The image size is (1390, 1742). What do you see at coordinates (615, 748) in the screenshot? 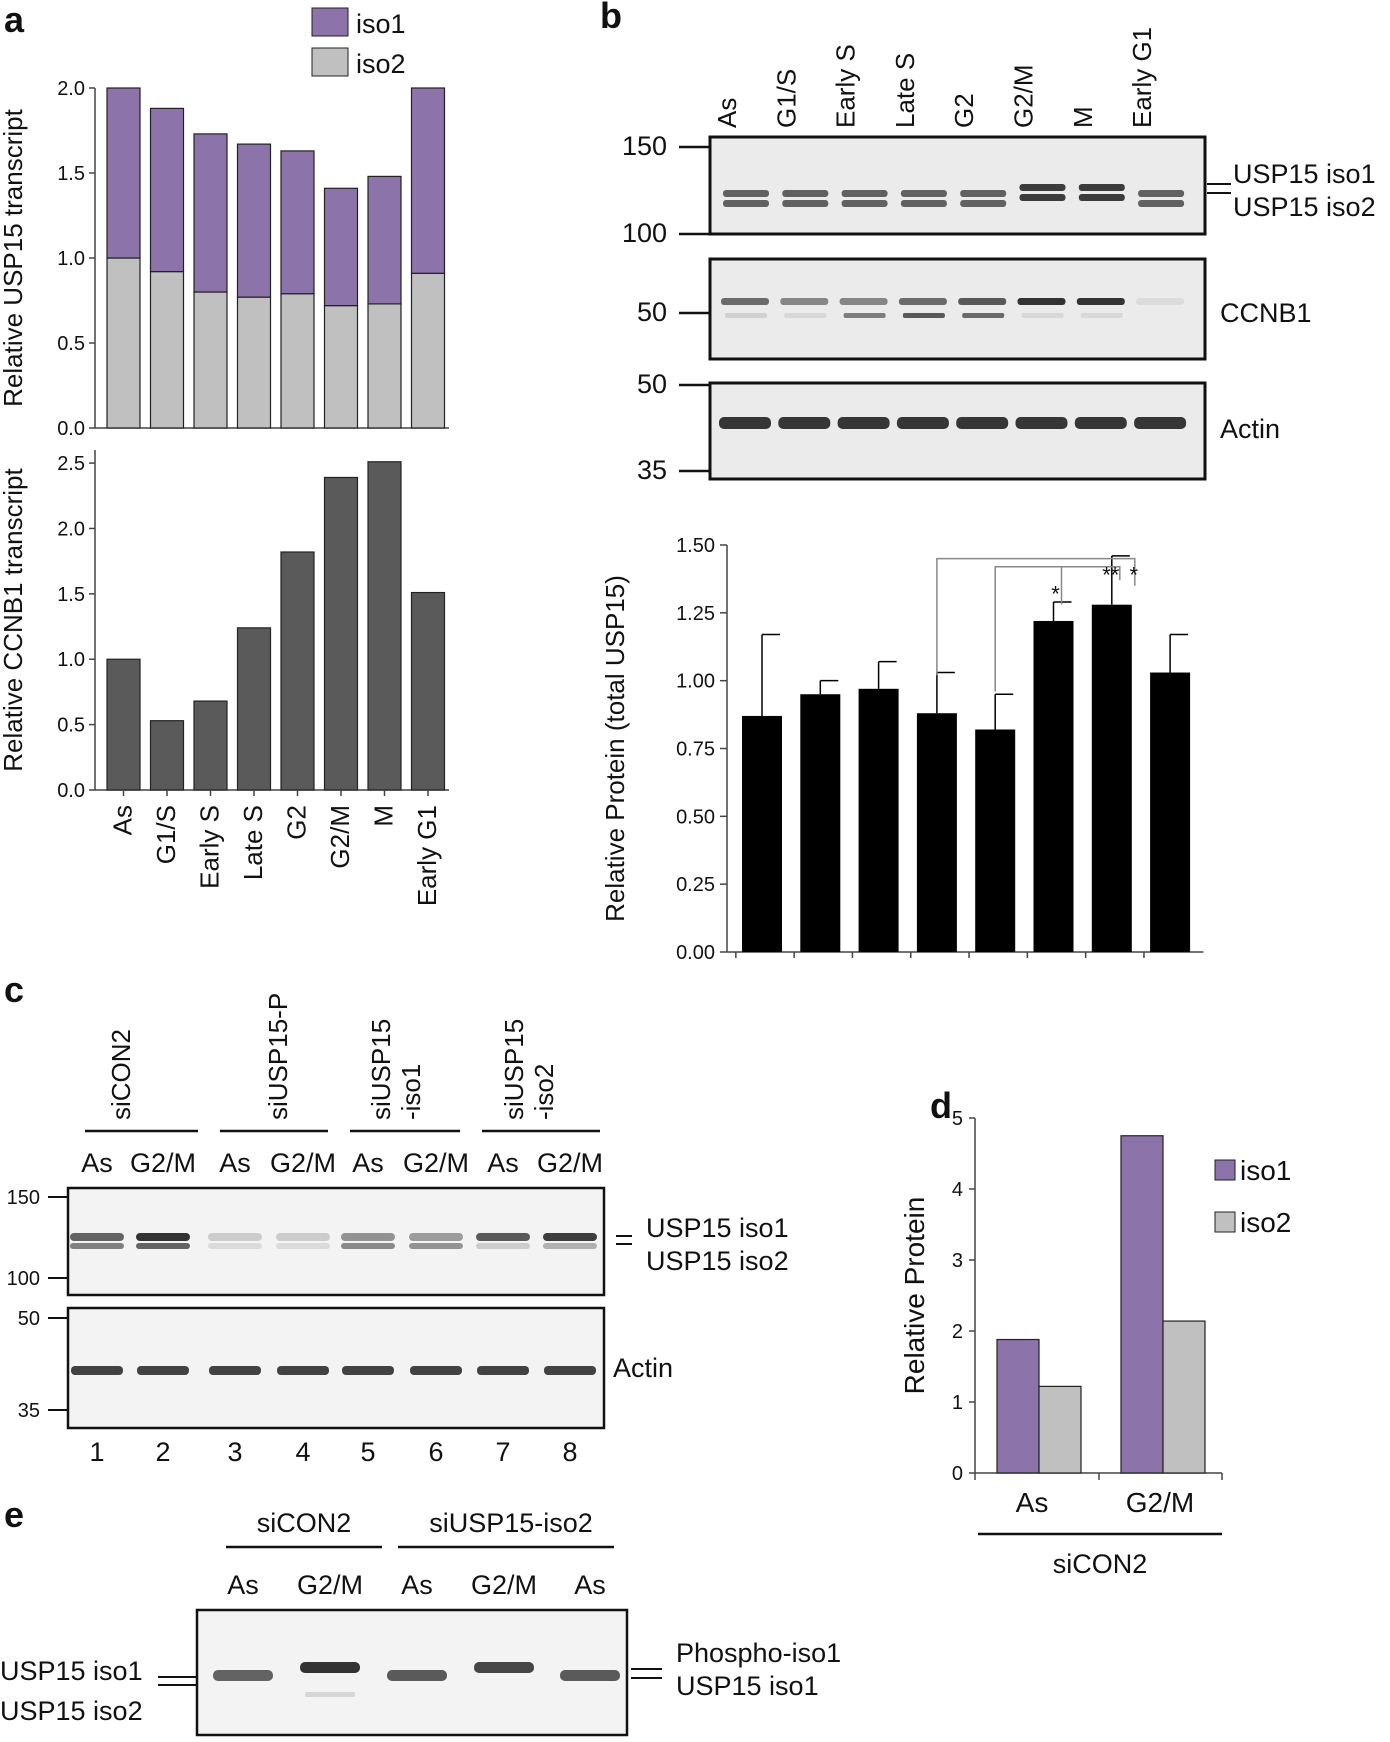
I see `b-y-title: Relative Protein (total USP15)` at bounding box center [615, 748].